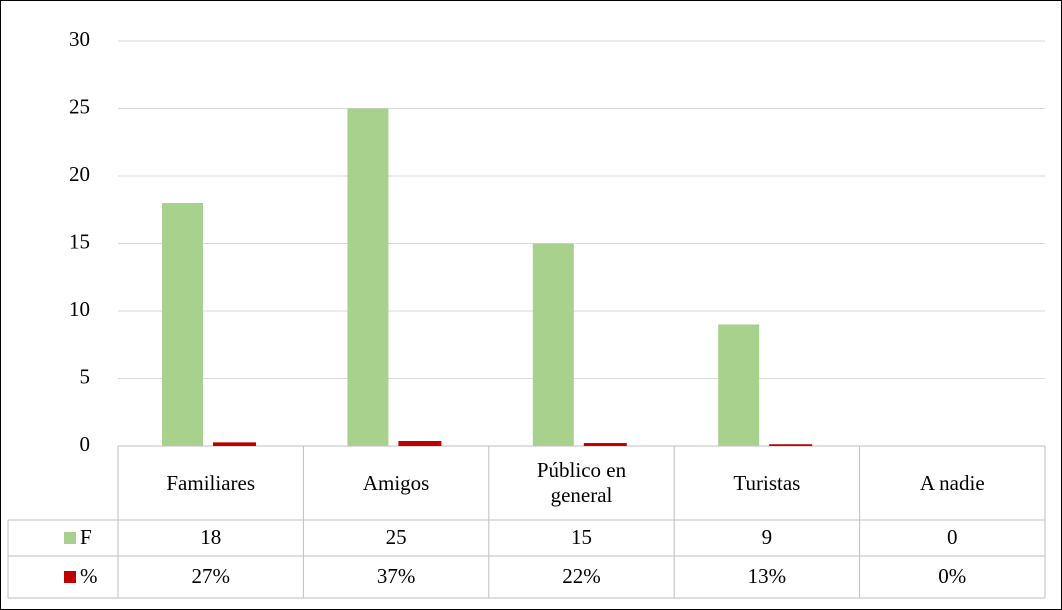 This screenshot has height=610, width=1062. I want to click on table-value: 27%, so click(210, 576).